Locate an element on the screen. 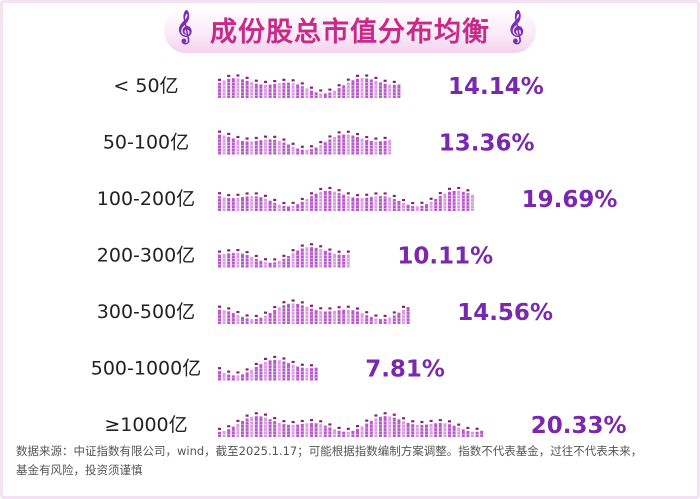 The height and width of the screenshot is (499, 700). bar-row: < 50亿 14.14% is located at coordinates (328, 87).